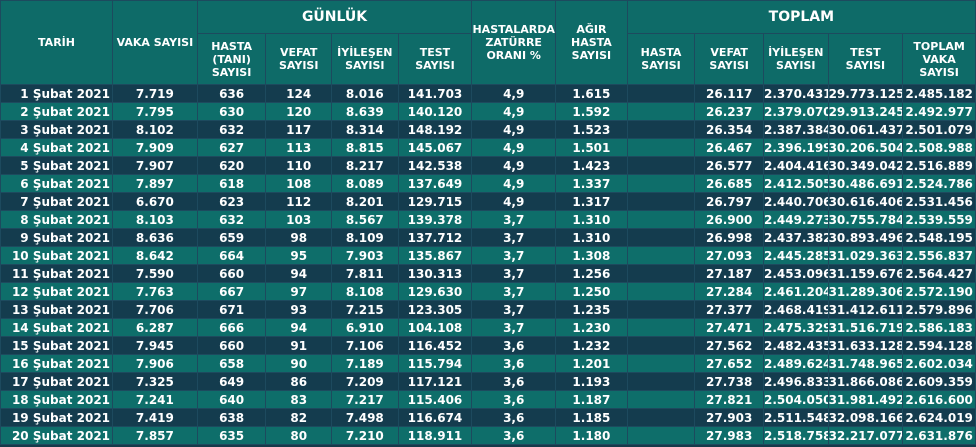  I want to click on cell-toplam-iyilesen: 2.518.758, so click(795, 435).